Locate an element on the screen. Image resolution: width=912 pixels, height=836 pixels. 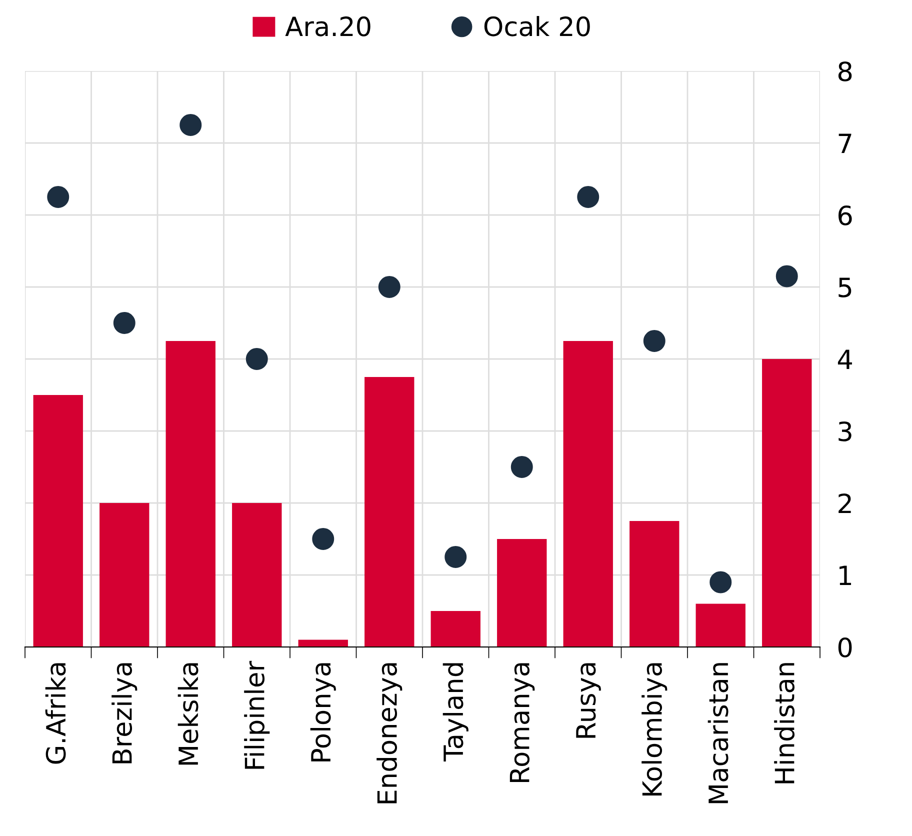
x-tick-label: Endonezya is located at coordinates (389, 733).